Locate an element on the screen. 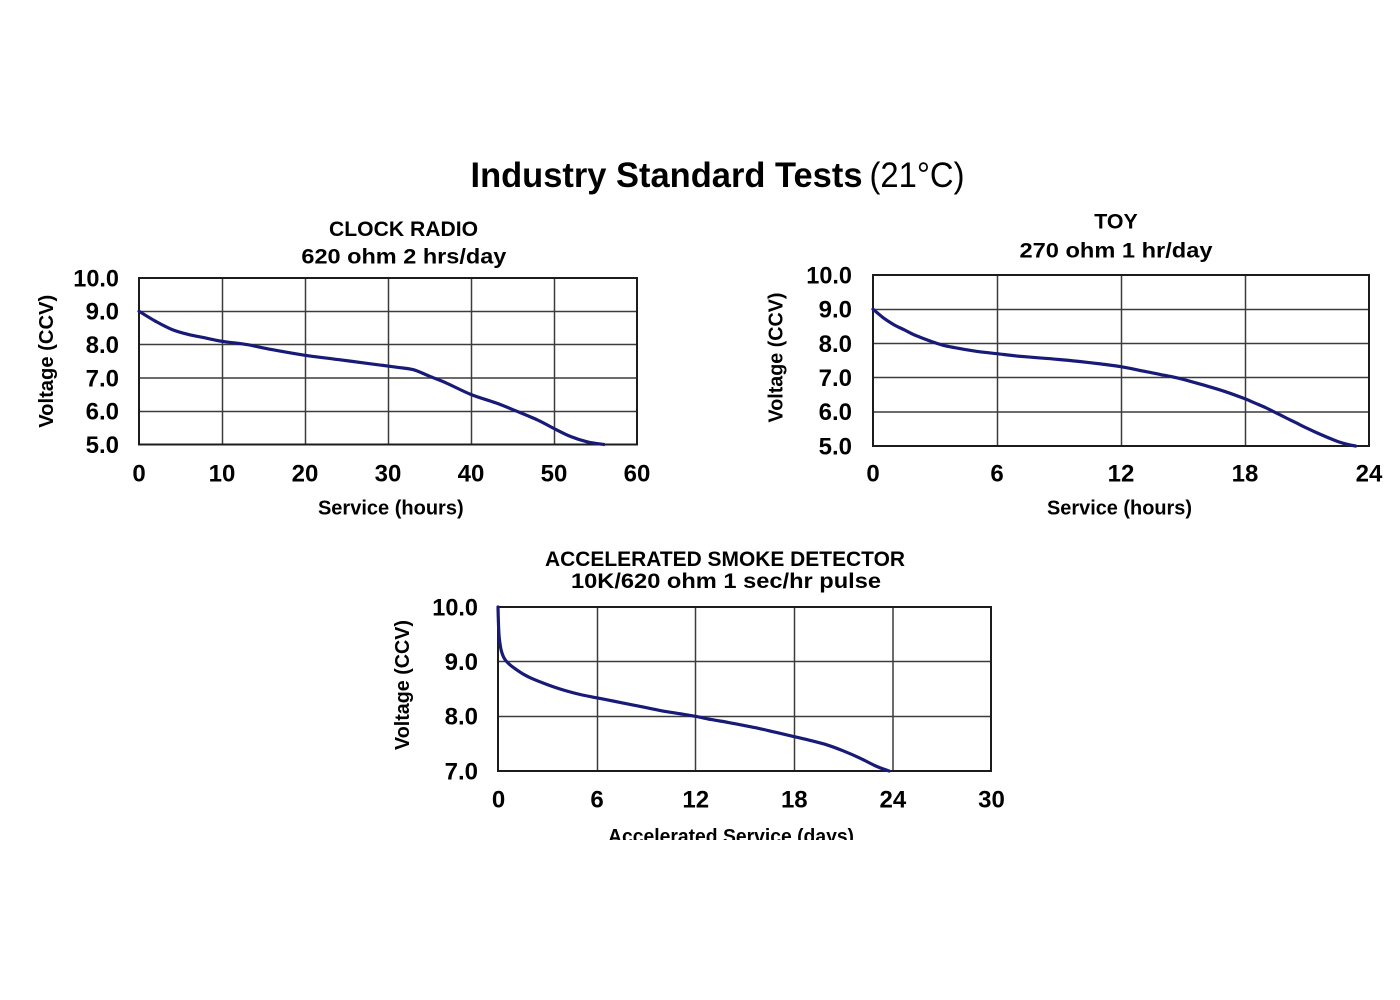 Image resolution: width=1400 pixels, height=1000 pixels. svg-text: CLOCK RADIO is located at coordinates (403, 229).